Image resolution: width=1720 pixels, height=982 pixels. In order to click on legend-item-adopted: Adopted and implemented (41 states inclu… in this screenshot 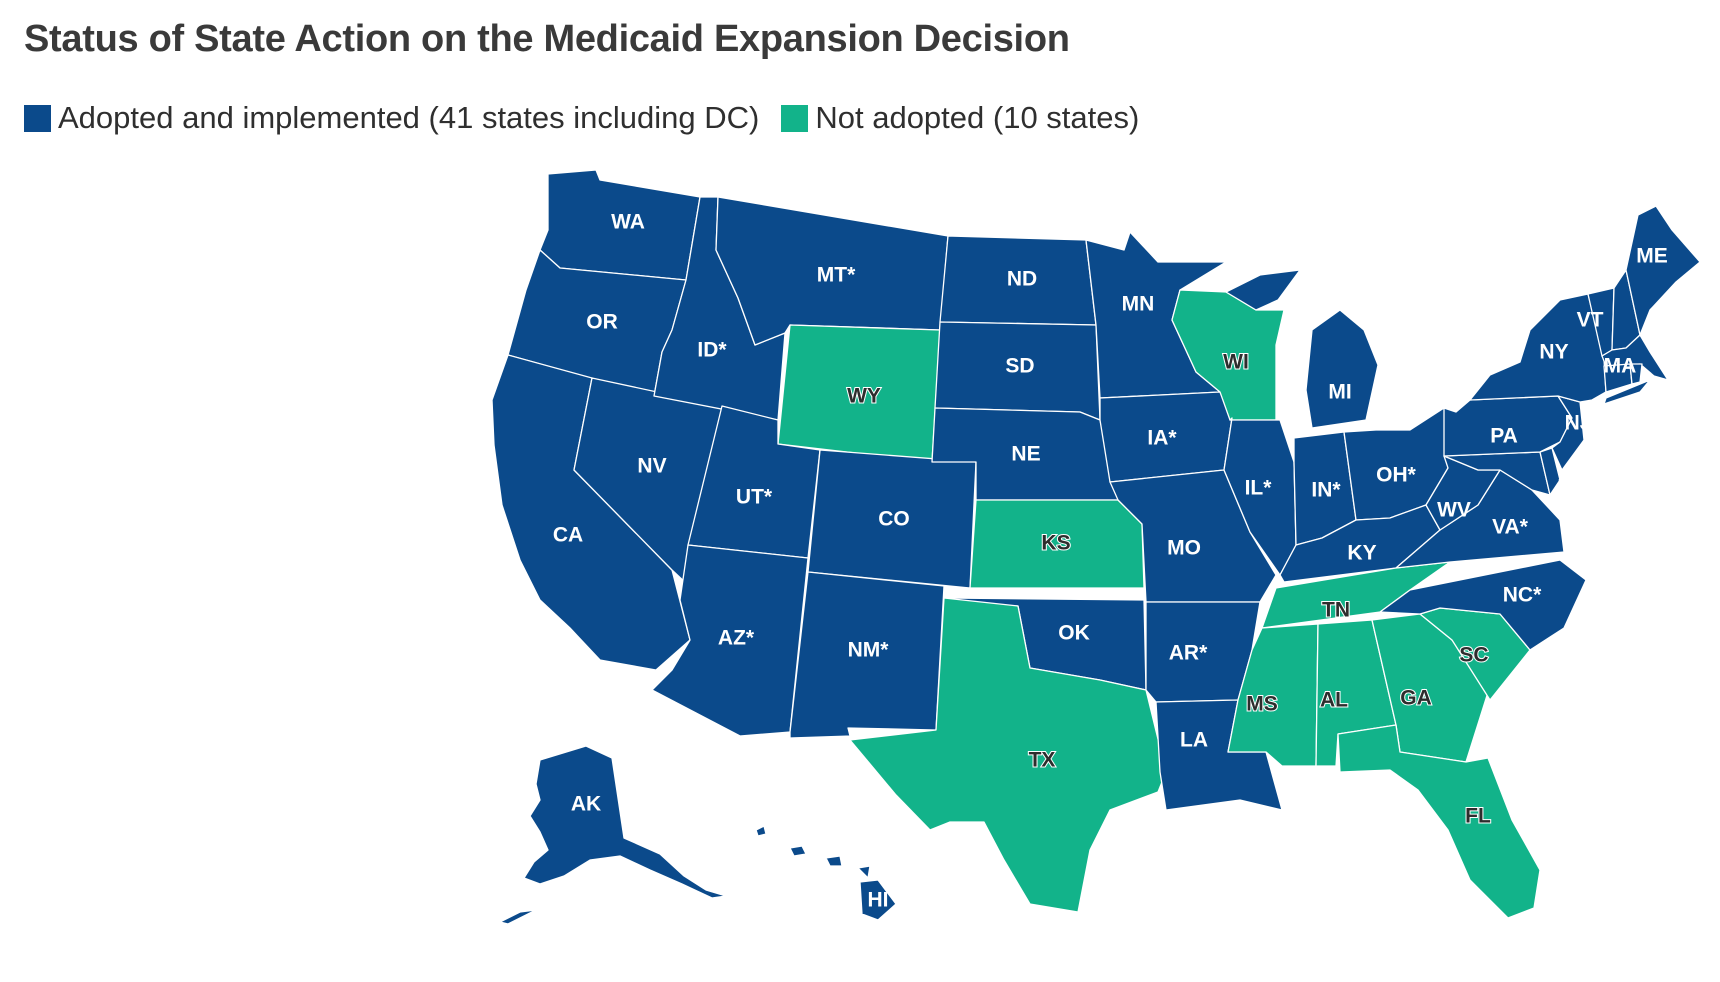, I will do `click(391, 118)`.